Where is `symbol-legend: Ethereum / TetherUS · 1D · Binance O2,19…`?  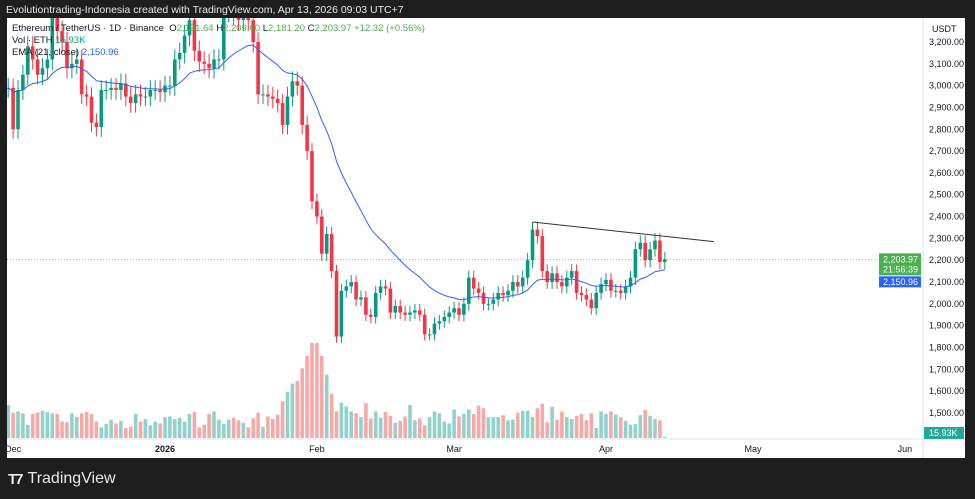 symbol-legend: Ethereum / TetherUS · 1D · Binance O2,19… is located at coordinates (218, 28).